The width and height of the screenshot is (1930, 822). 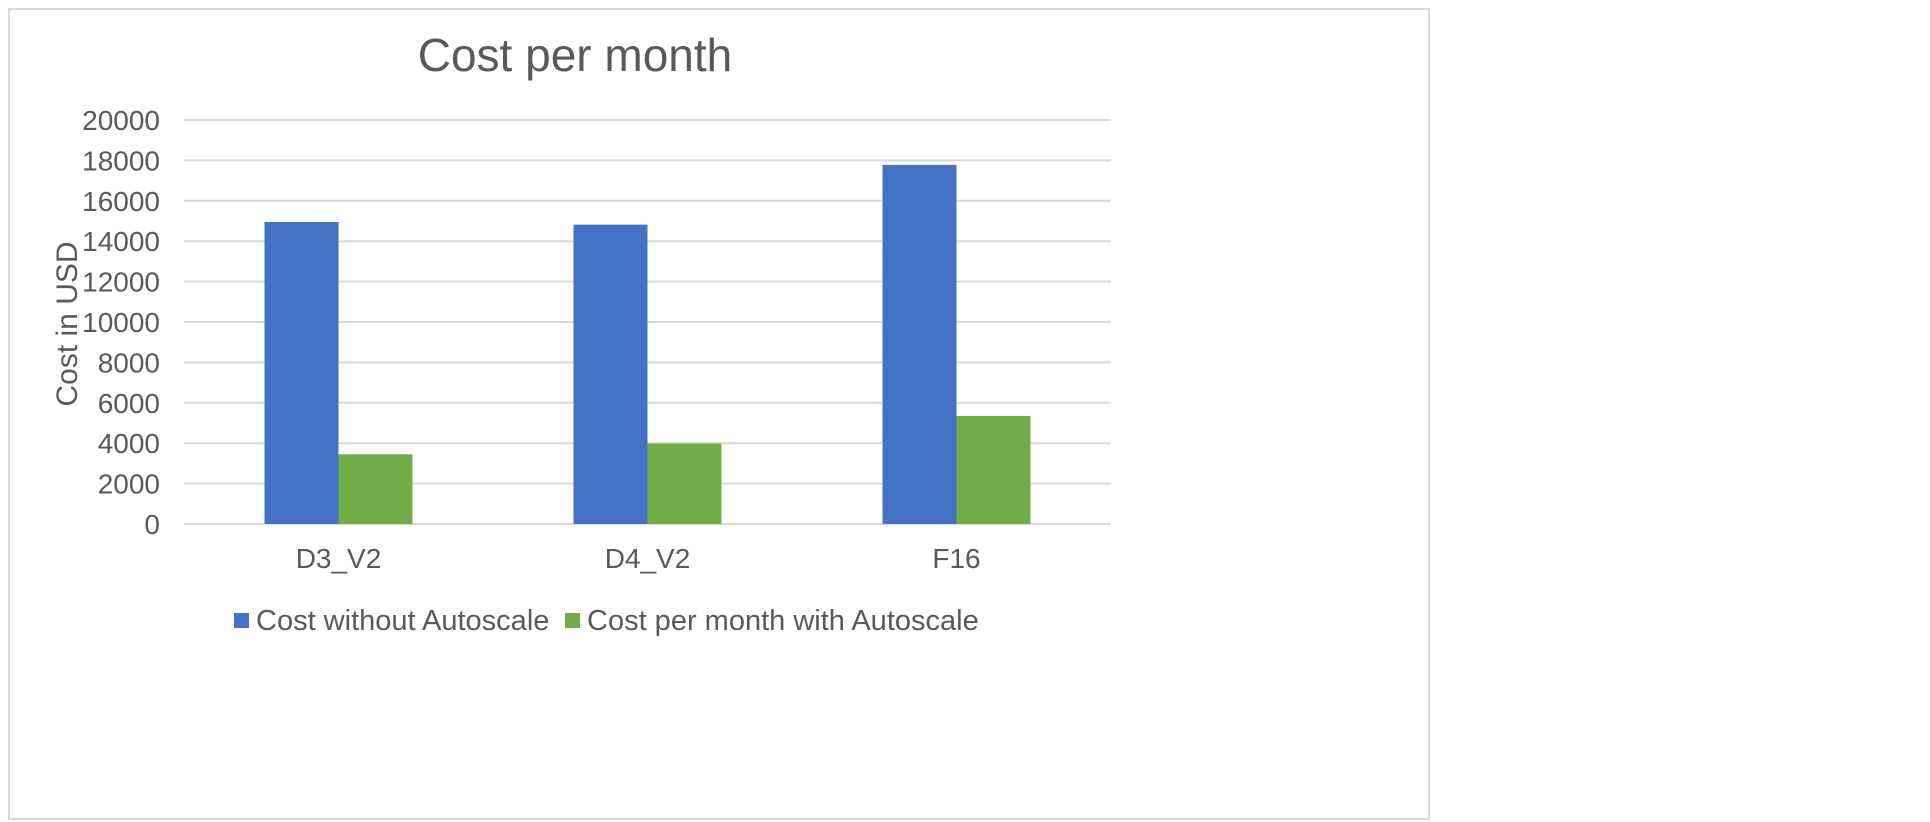 I want to click on y-tick-label: 10000, so click(x=121, y=322).